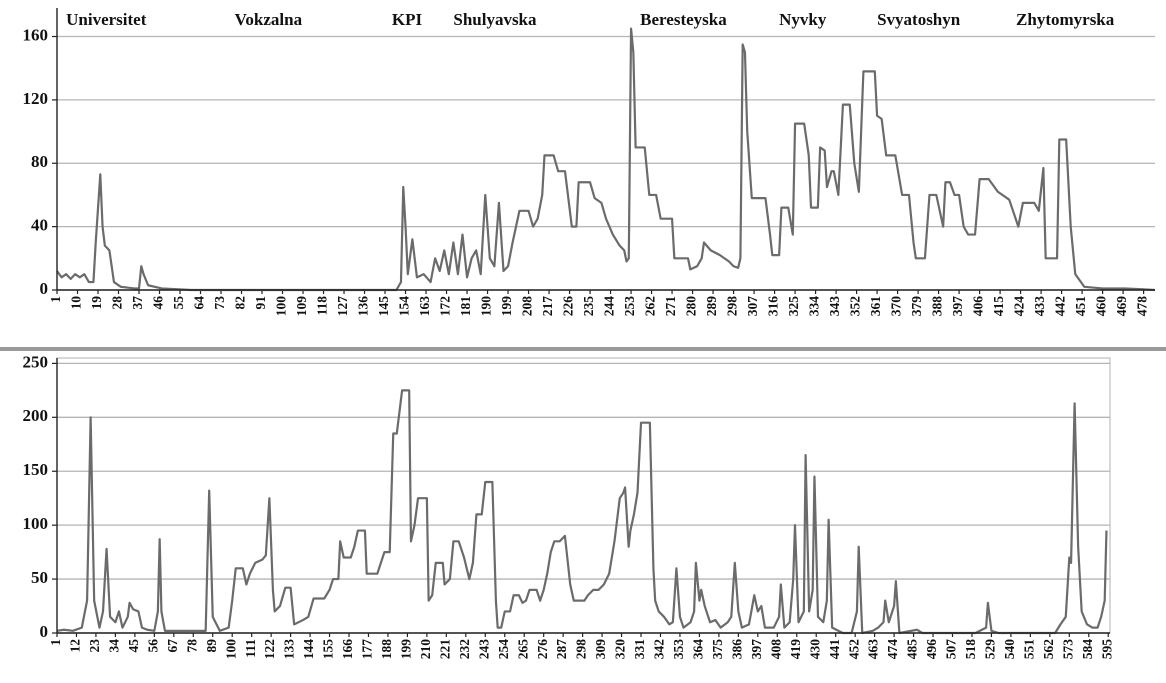 The width and height of the screenshot is (1166, 683). Describe the element at coordinates (106, 19) in the screenshot. I see `station-label: Universitet` at that location.